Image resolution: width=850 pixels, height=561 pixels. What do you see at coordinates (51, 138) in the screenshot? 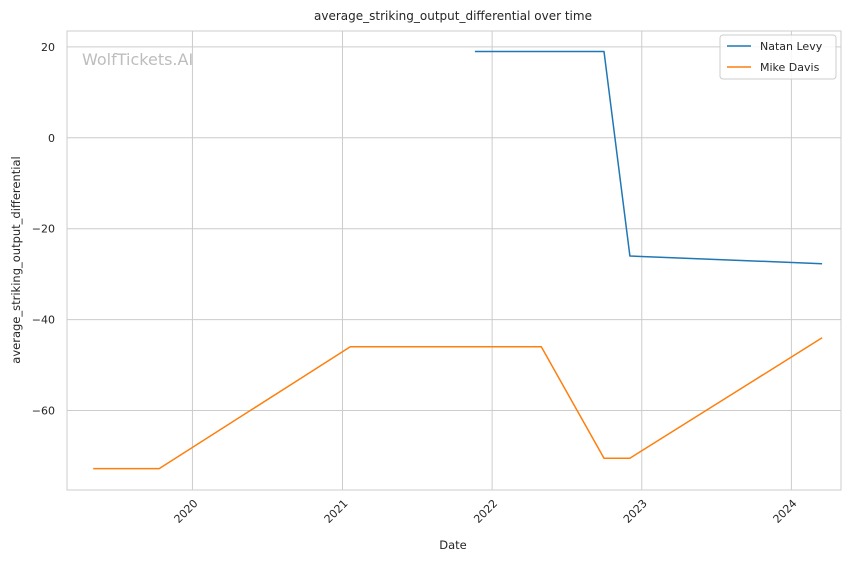
I see `y-tick-label: 0` at bounding box center [51, 138].